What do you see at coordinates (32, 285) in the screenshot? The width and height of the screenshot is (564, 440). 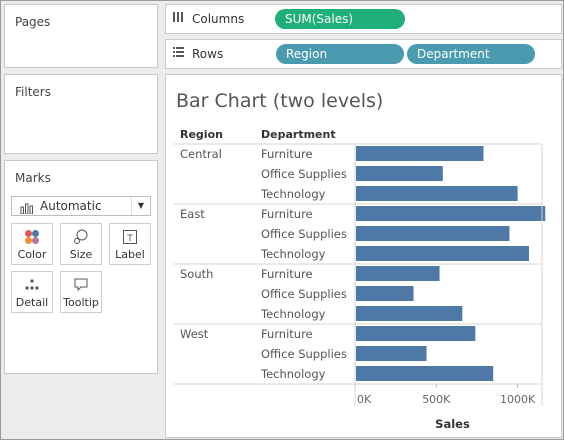 I see `detail-icon` at bounding box center [32, 285].